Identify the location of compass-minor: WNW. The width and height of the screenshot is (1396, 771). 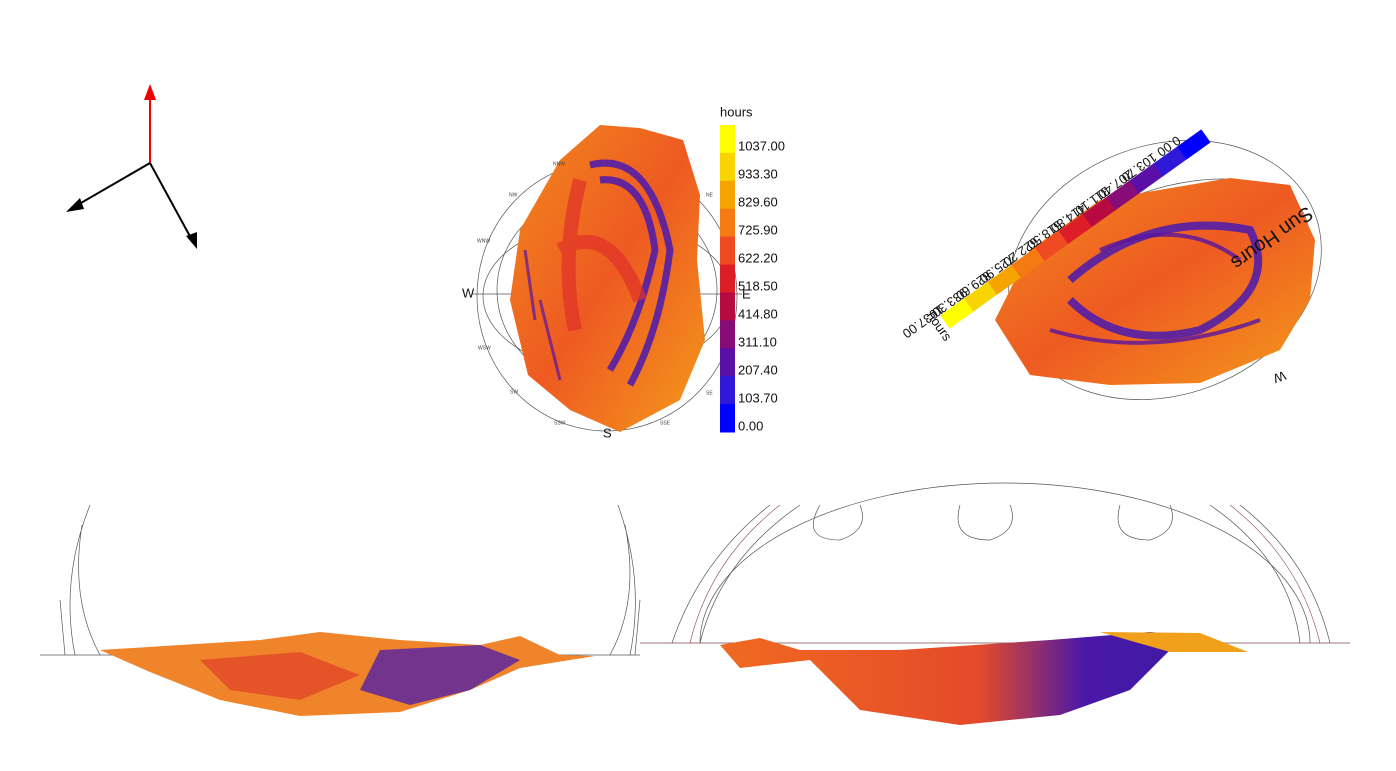
(483, 241).